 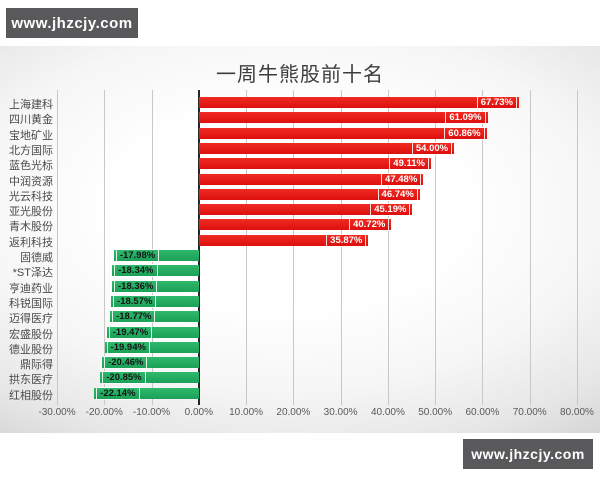 What do you see at coordinates (198, 247) in the screenshot?
I see `zero-axis-line` at bounding box center [198, 247].